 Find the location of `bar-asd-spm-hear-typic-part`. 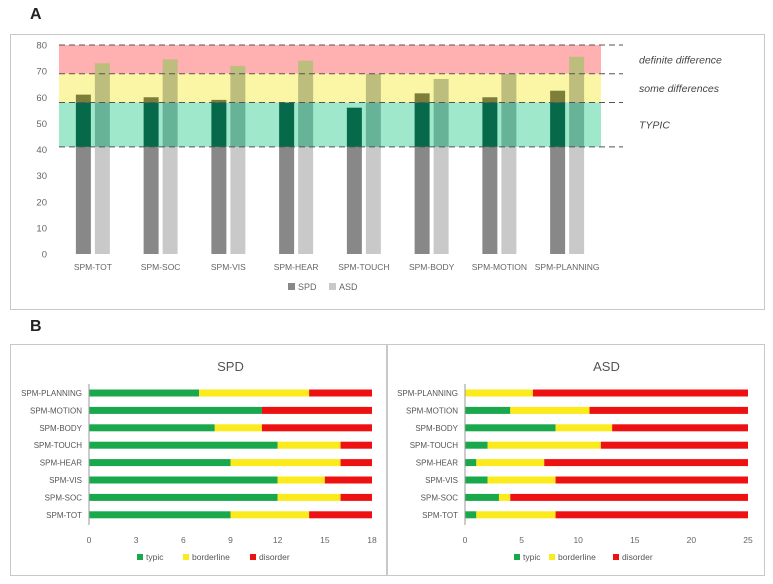

bar-asd-spm-hear-typic-part is located at coordinates (306, 124).